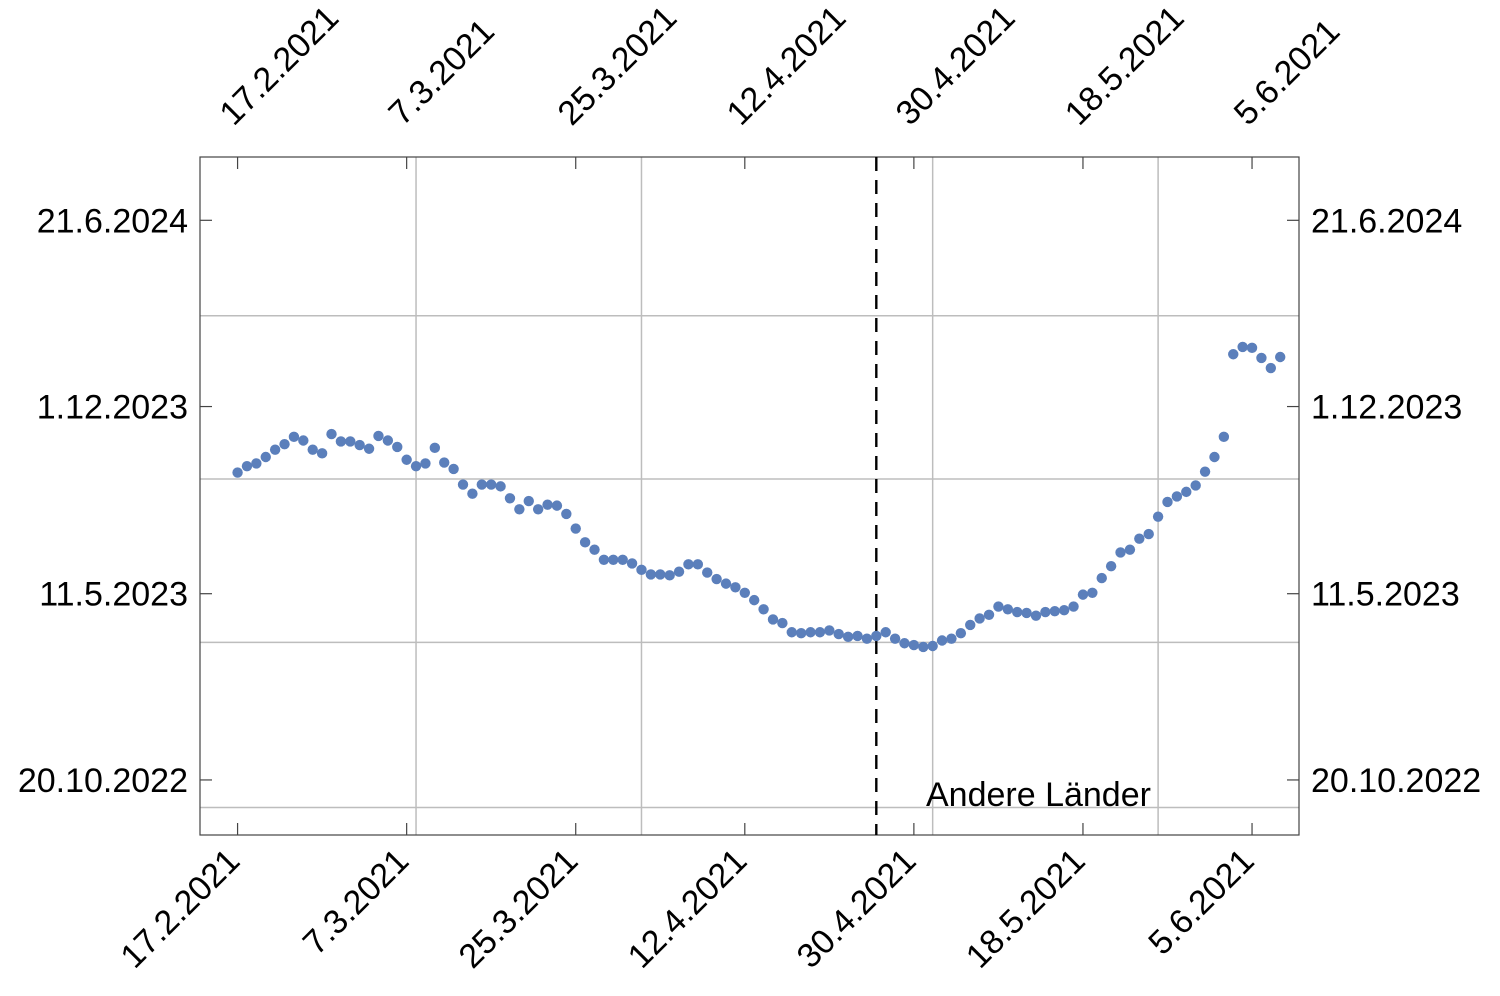  Describe the element at coordinates (180, 909) in the screenshot. I see `x-tick-label-bottom: 17.2.2021` at that location.